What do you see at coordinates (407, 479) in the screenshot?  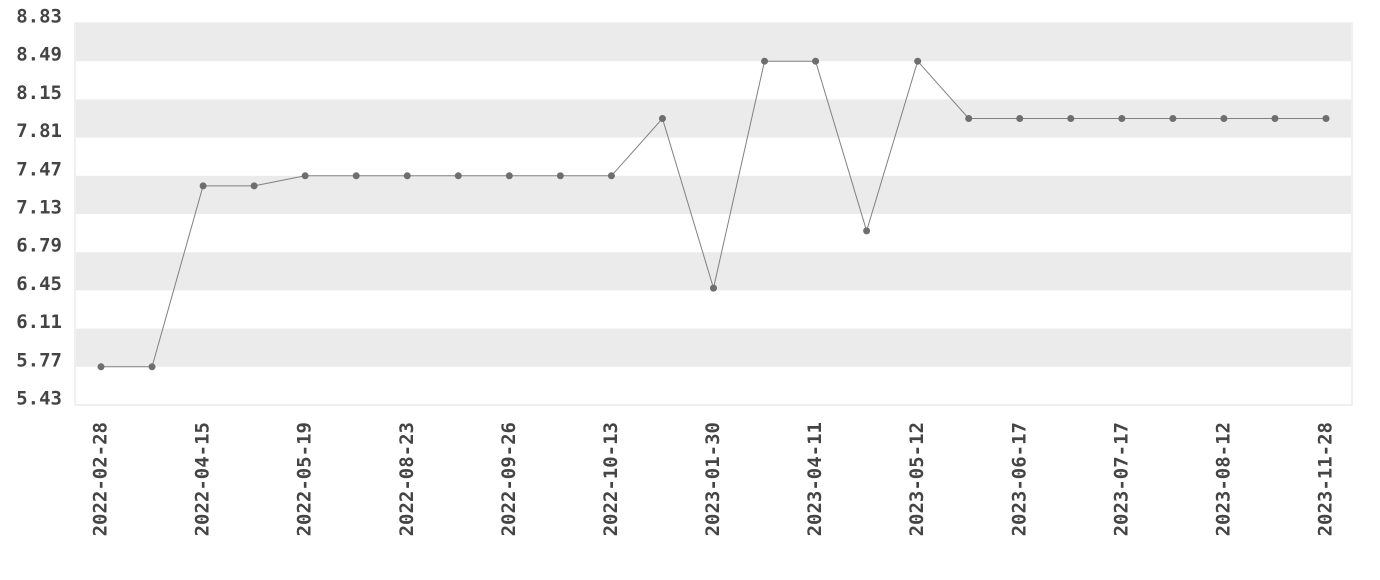 I see `x-tick-label: 2022-08-23` at bounding box center [407, 479].